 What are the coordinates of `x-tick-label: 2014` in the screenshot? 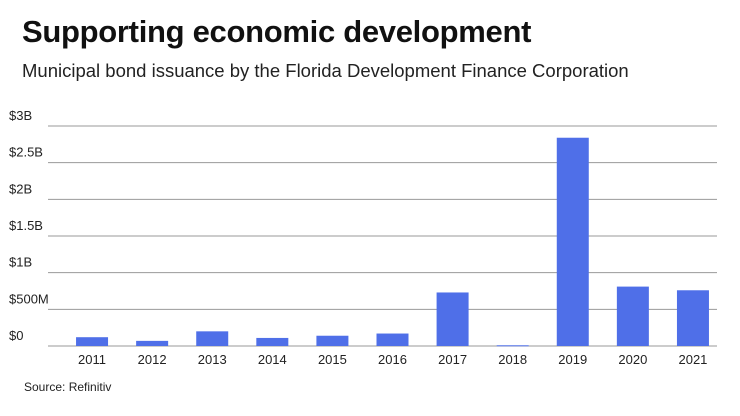 It's located at (272, 359).